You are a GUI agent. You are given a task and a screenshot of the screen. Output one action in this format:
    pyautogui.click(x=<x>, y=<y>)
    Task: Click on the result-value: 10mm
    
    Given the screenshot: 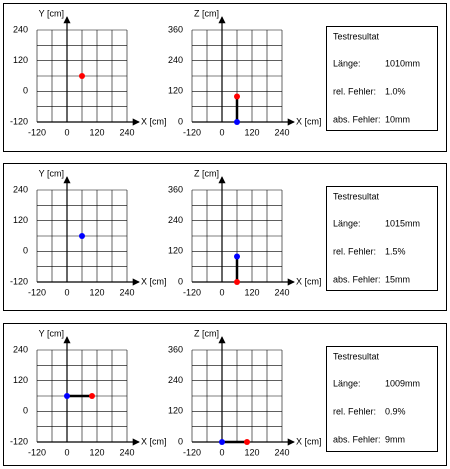 What is the action you would take?
    pyautogui.click(x=397, y=119)
    